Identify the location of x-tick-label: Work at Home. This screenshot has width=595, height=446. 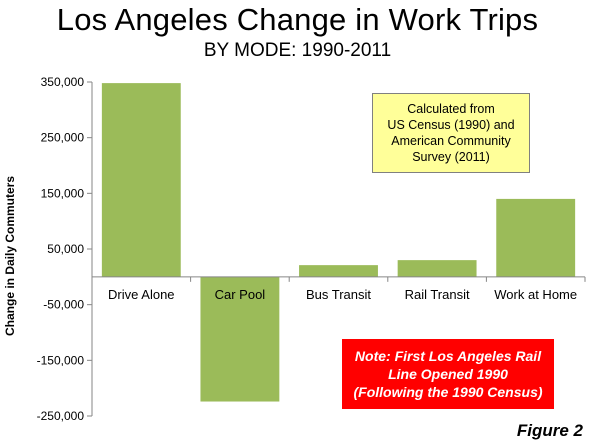
(535, 294).